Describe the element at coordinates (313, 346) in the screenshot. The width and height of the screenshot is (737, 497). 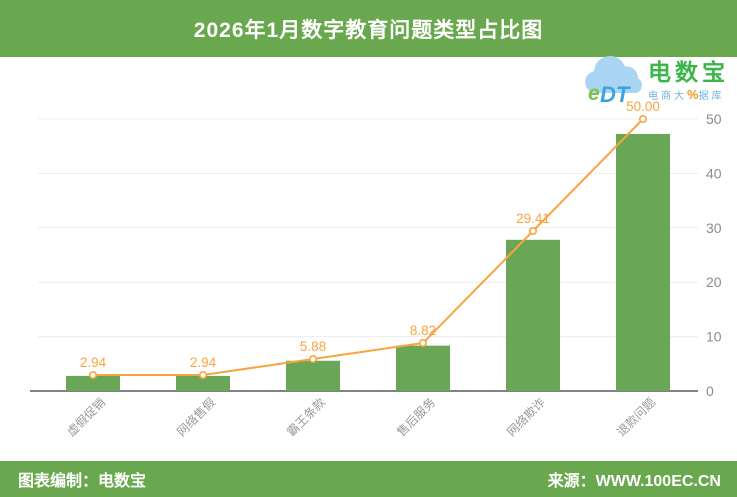
I see `data-label: 5.88` at that location.